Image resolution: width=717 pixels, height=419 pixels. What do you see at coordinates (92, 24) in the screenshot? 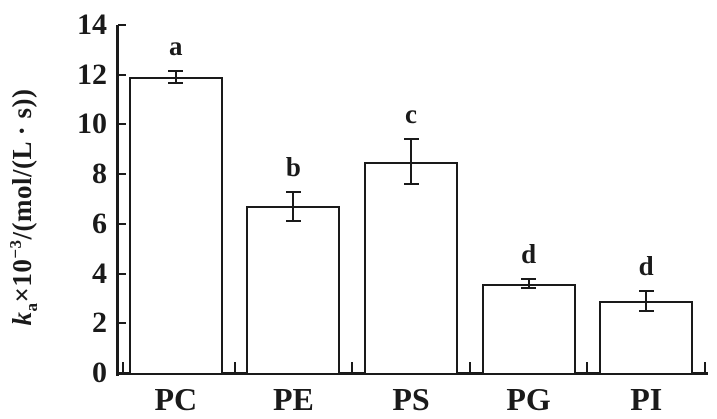
I see `y-tick-label: 14` at bounding box center [92, 24].